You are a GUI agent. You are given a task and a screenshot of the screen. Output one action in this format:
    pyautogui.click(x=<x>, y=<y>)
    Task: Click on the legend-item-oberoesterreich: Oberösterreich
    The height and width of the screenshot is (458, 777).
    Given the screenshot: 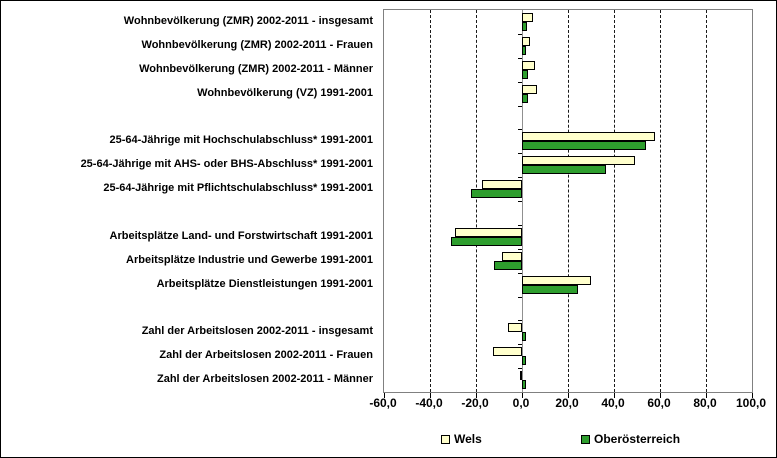 What is the action you would take?
    pyautogui.click(x=630, y=439)
    